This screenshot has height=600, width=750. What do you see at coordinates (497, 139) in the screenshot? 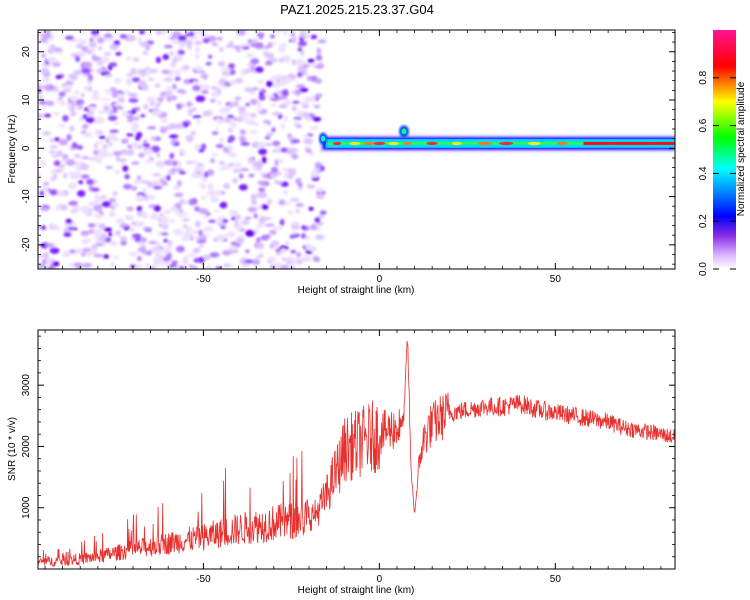
I see `signal-band` at bounding box center [497, 139].